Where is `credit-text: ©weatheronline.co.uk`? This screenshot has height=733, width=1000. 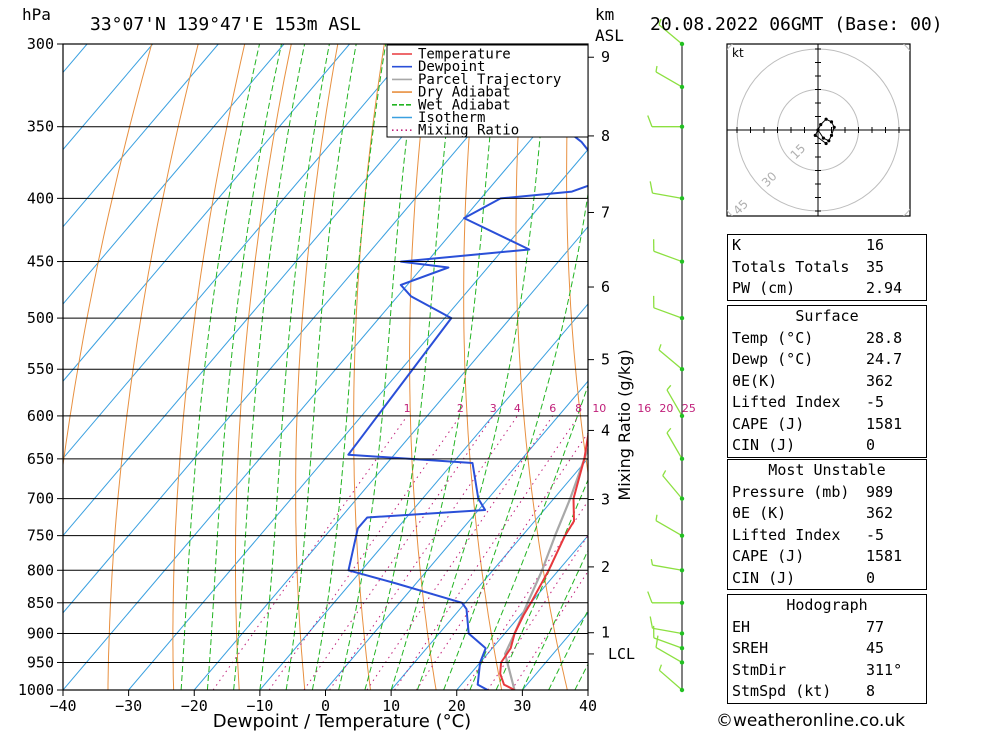 credit-text: ©weatheronline.co.uk is located at coordinates (811, 721).